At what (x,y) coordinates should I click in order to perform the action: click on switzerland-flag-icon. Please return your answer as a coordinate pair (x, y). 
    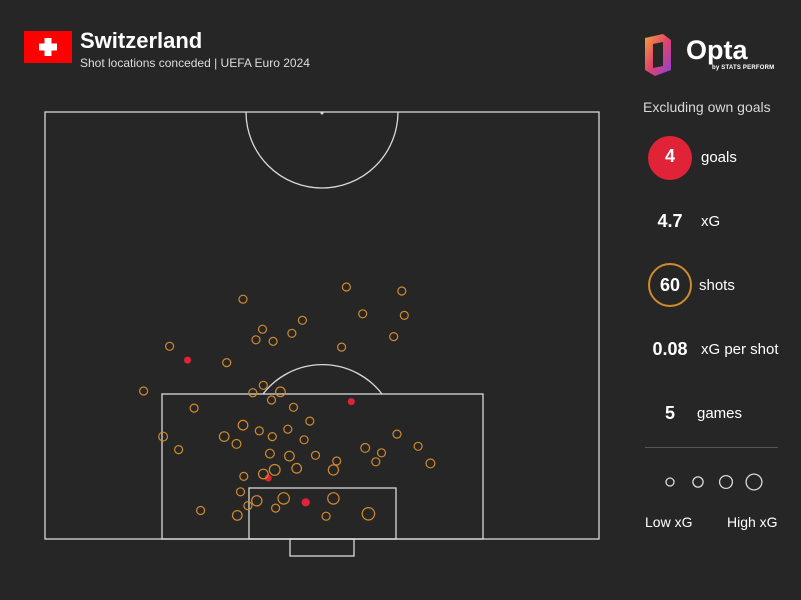
    Looking at the image, I should click on (48, 47).